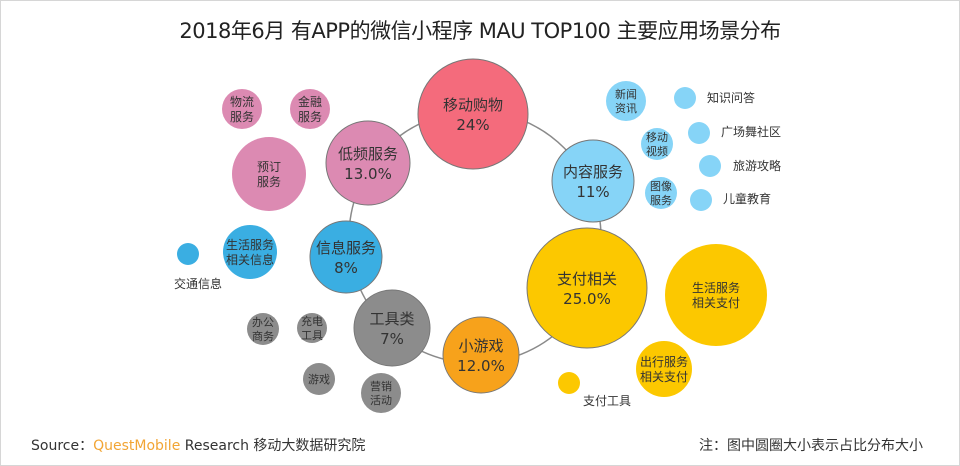  What do you see at coordinates (731, 97) in the screenshot?
I see `dot-label: 知识问答` at bounding box center [731, 97].